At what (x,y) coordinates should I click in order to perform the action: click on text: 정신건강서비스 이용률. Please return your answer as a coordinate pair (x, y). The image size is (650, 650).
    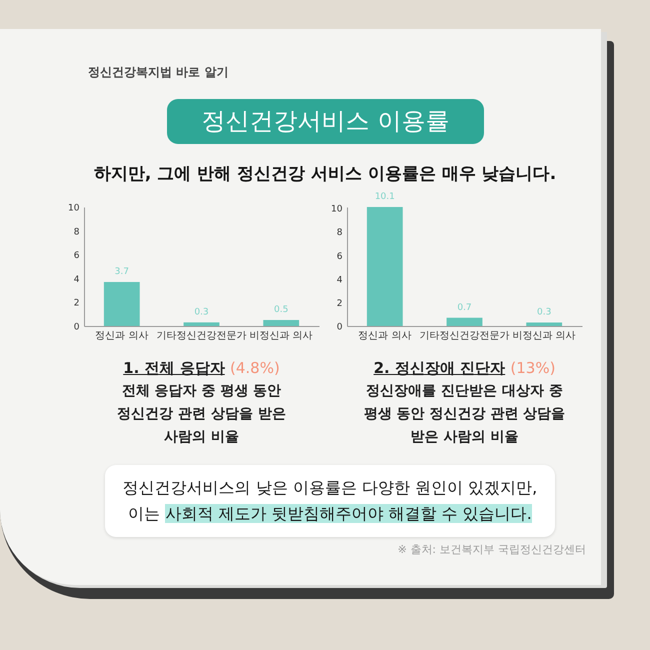
    Looking at the image, I should click on (325, 121).